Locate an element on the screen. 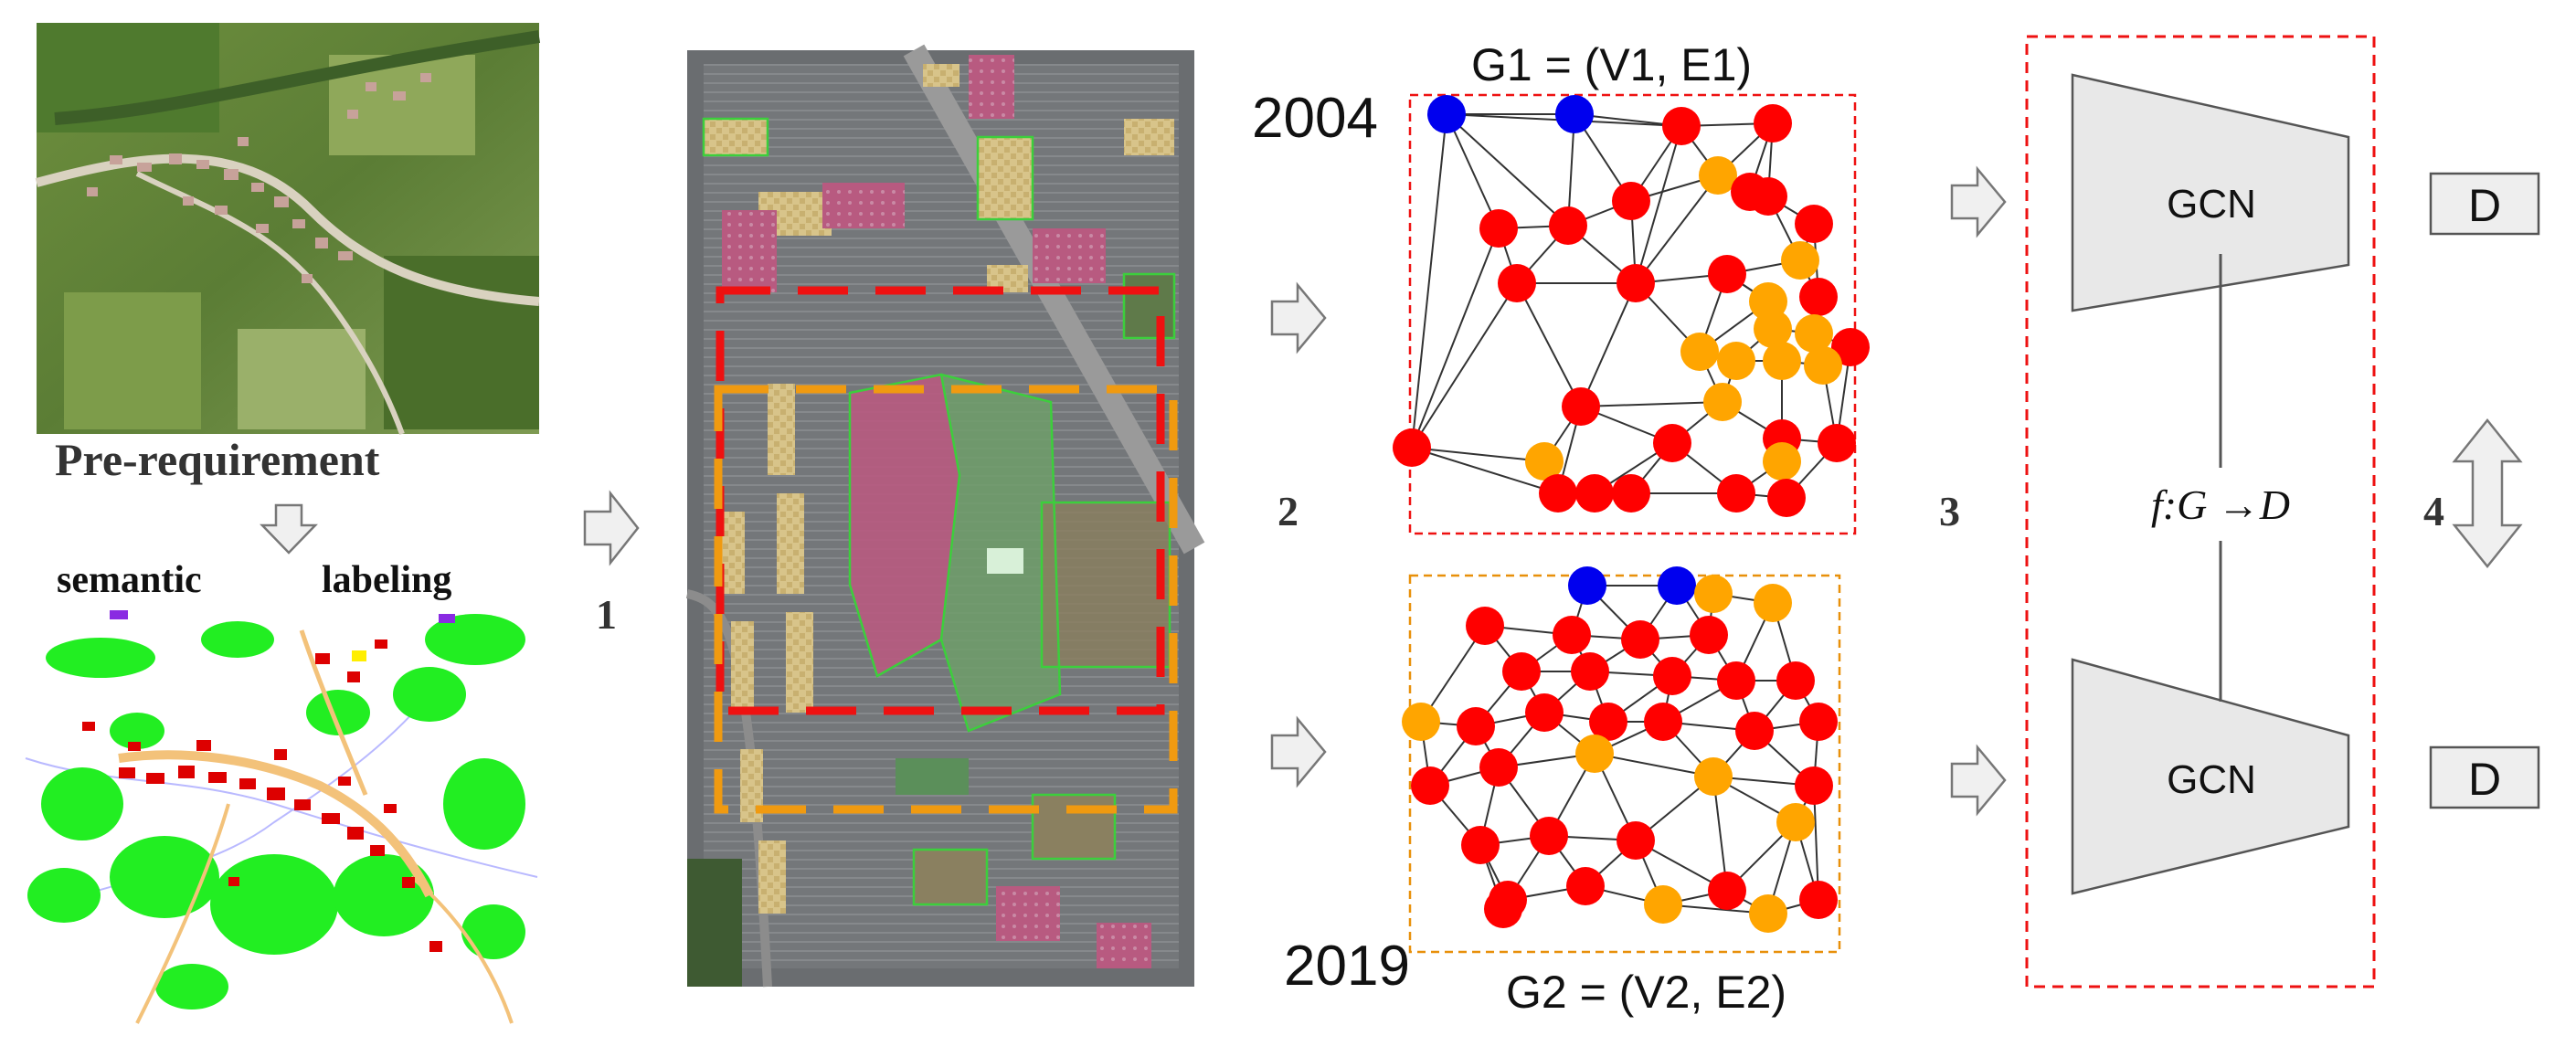 The image size is (2576, 1057). semantic-label-map is located at coordinates (281, 817).